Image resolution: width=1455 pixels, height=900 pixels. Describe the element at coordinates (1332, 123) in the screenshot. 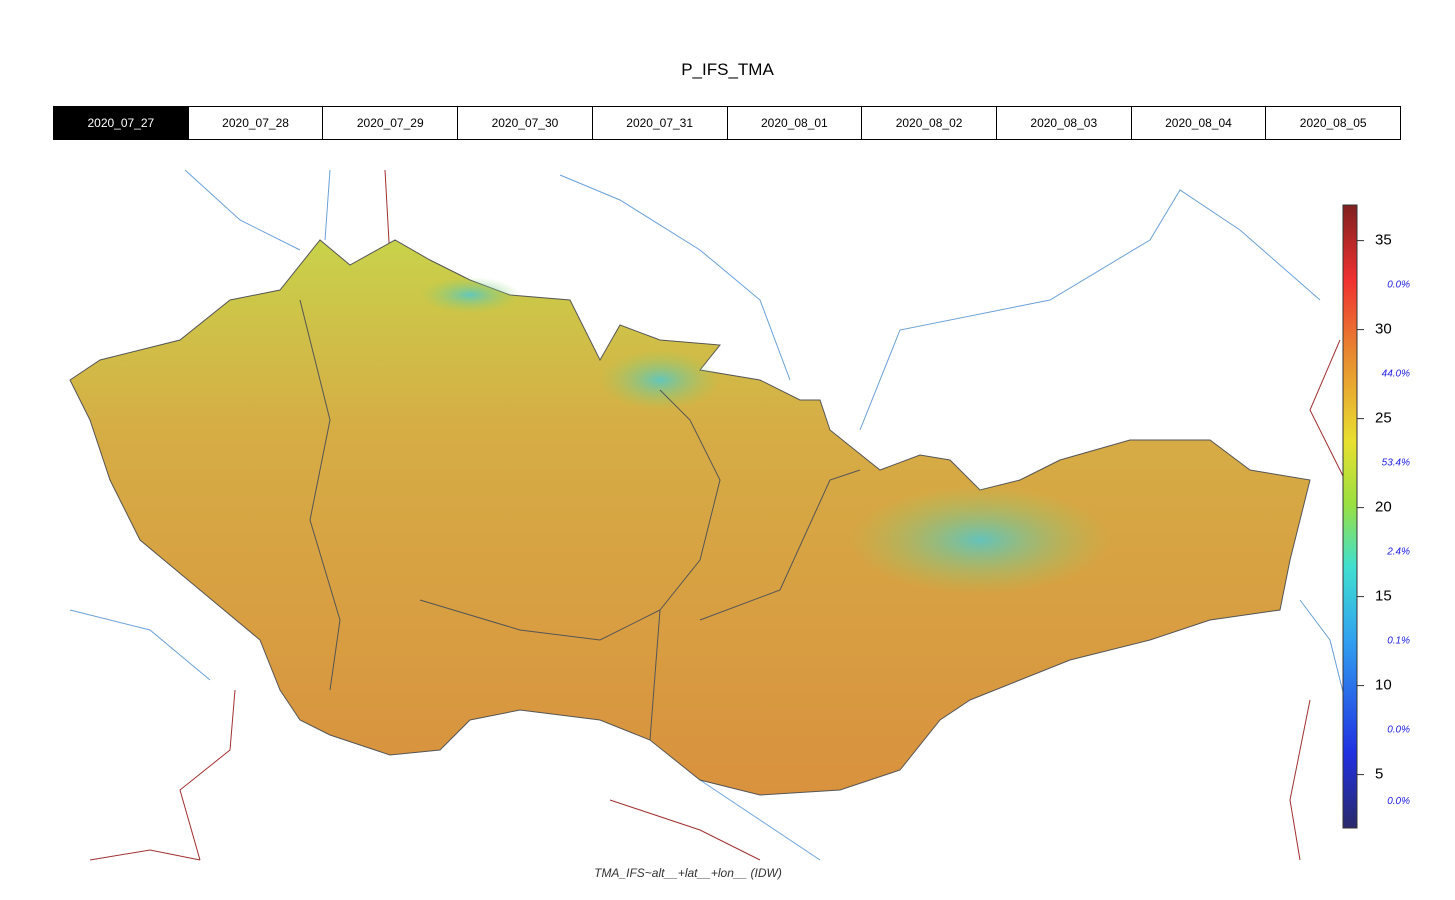

I see `date-tab: 2020_08_05` at that location.